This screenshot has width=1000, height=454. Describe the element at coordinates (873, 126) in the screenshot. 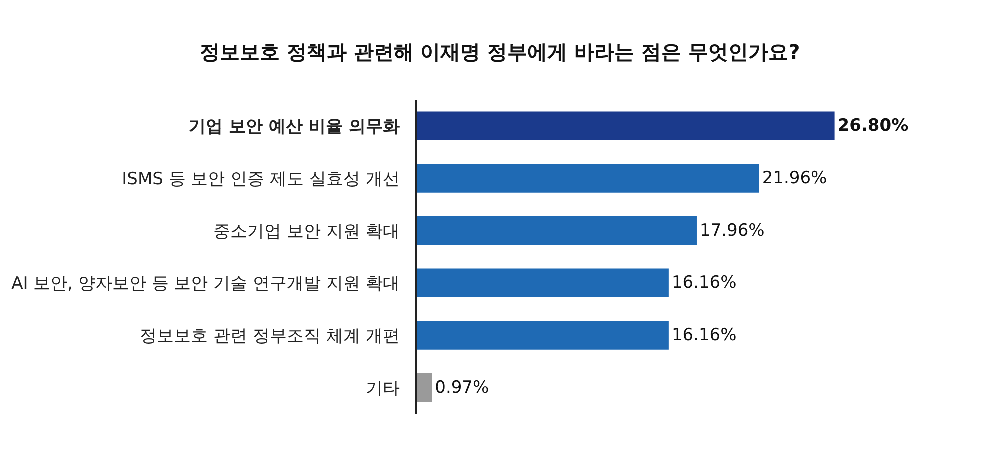

I see `data-label: 26.80%` at that location.